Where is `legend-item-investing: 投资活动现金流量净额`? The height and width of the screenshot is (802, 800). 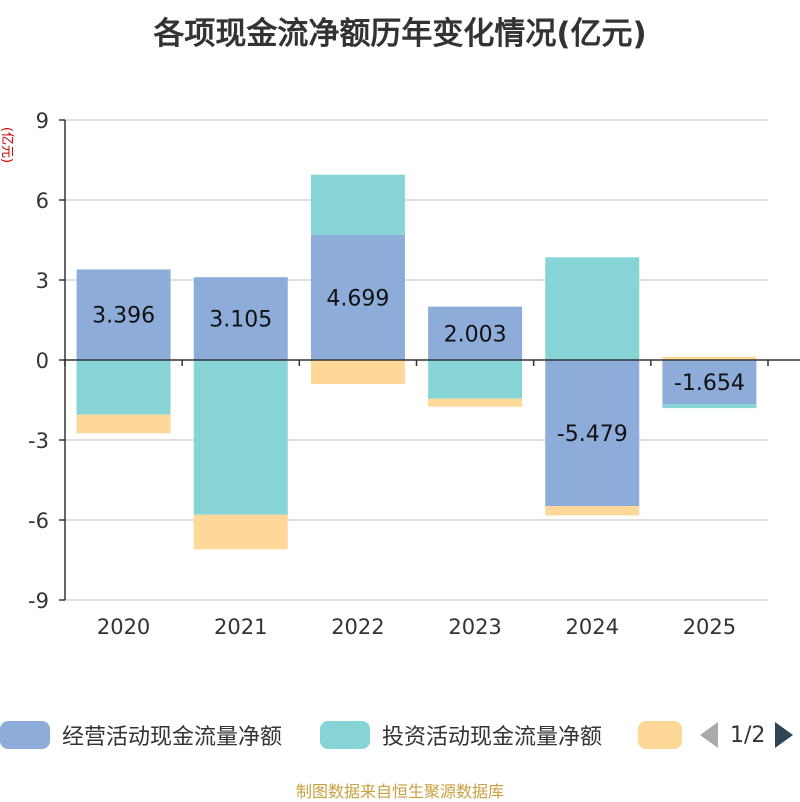 legend-item-investing: 投资活动现金流量净额 is located at coordinates (461, 735).